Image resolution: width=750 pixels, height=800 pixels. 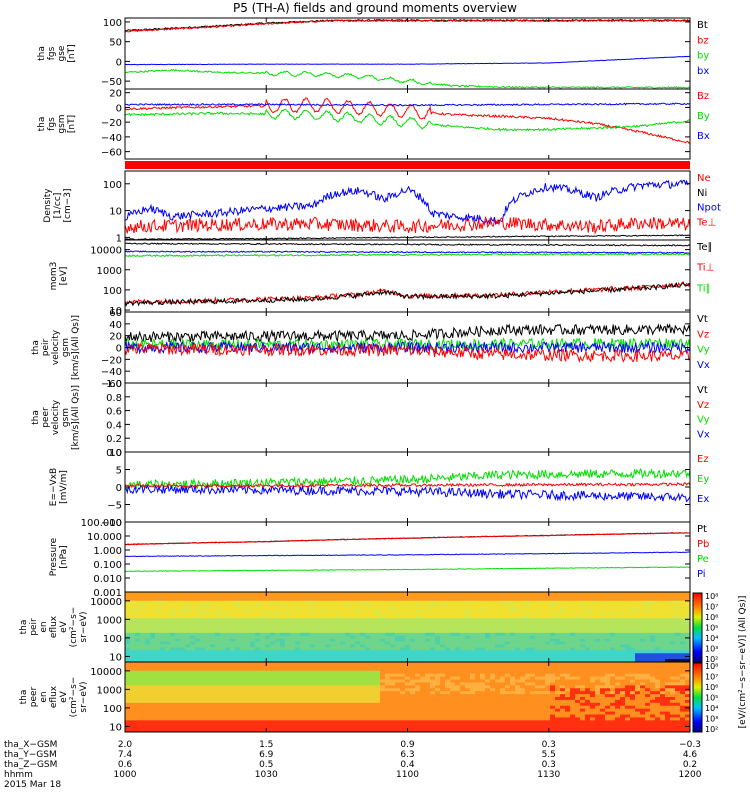 I want to click on ylabel-density: [1/cc], so click(x=58, y=206).